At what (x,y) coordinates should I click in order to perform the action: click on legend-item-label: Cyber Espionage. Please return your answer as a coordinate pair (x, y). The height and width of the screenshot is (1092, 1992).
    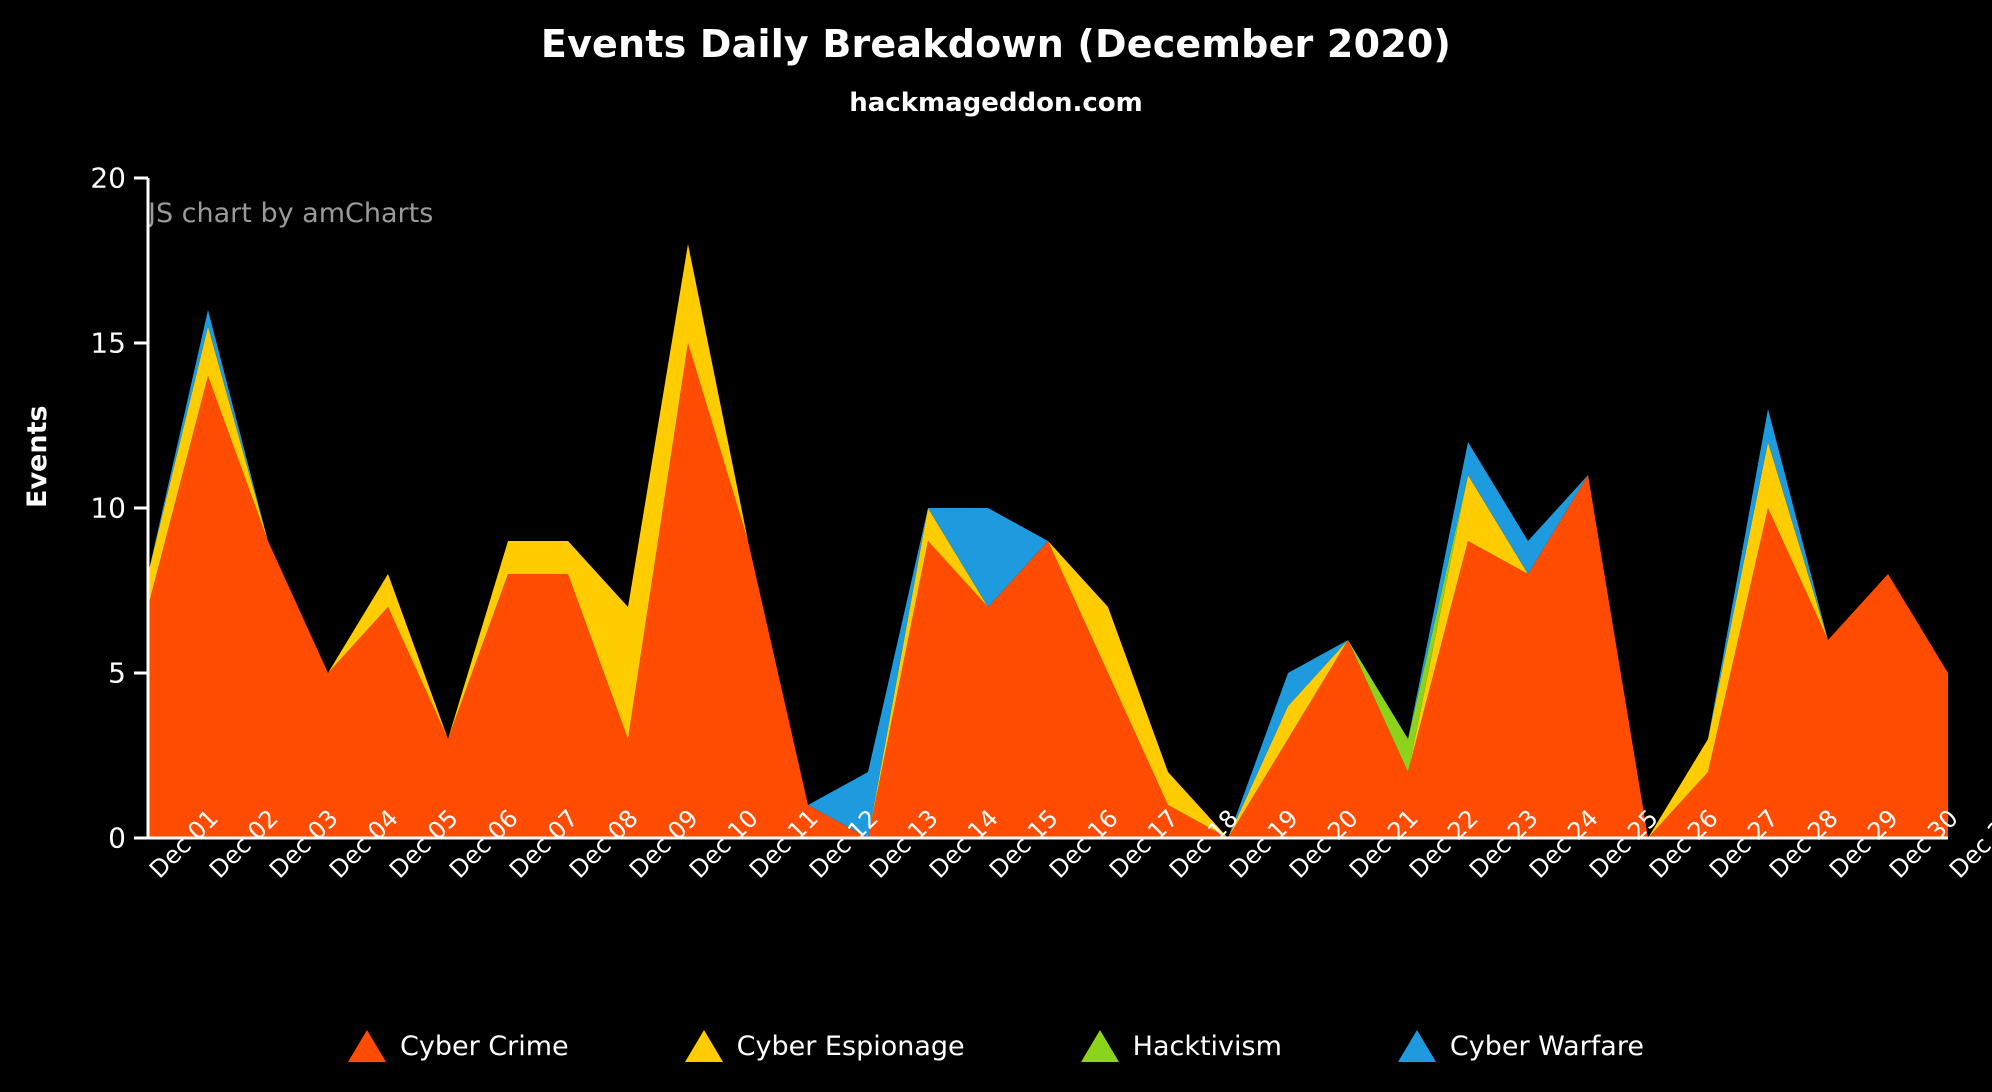
    Looking at the image, I should click on (850, 1046).